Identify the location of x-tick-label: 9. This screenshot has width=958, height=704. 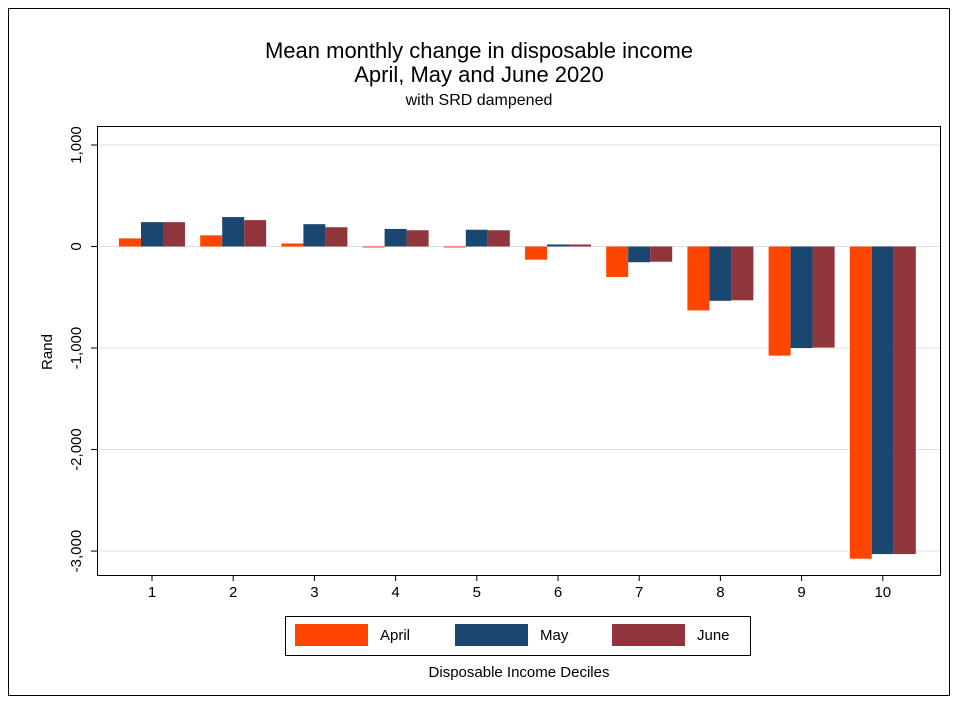
(801, 592).